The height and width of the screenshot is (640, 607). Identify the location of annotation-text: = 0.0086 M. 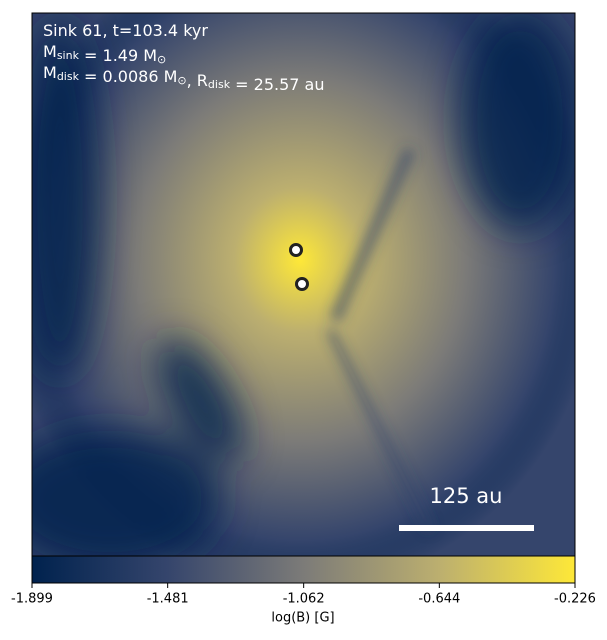
(128, 76).